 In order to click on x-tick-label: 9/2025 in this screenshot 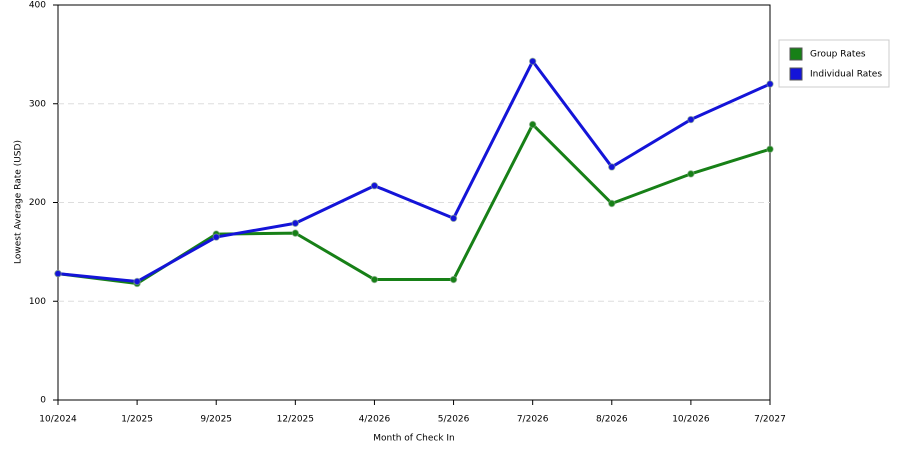, I will do `click(216, 420)`.